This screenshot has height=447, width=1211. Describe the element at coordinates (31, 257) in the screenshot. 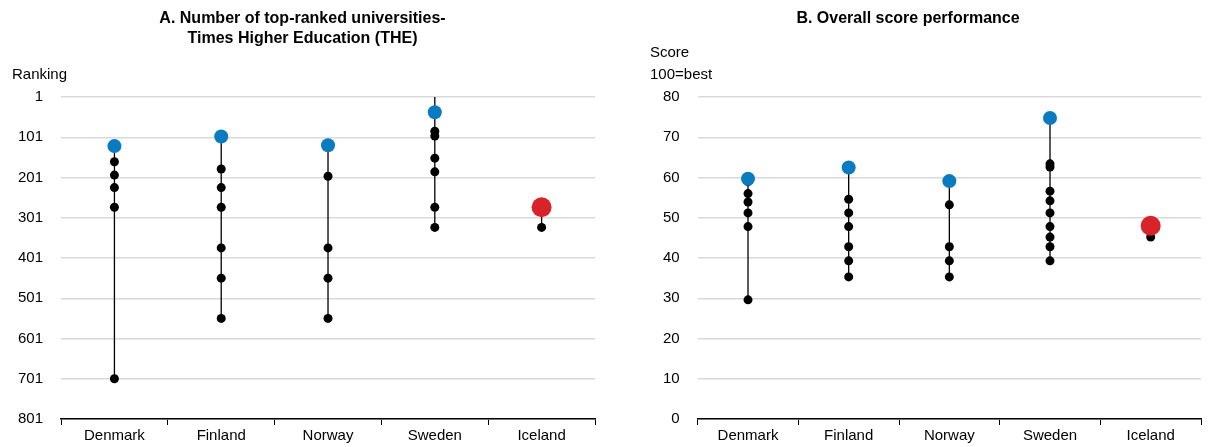

I see `y-tick-label: 401` at that location.